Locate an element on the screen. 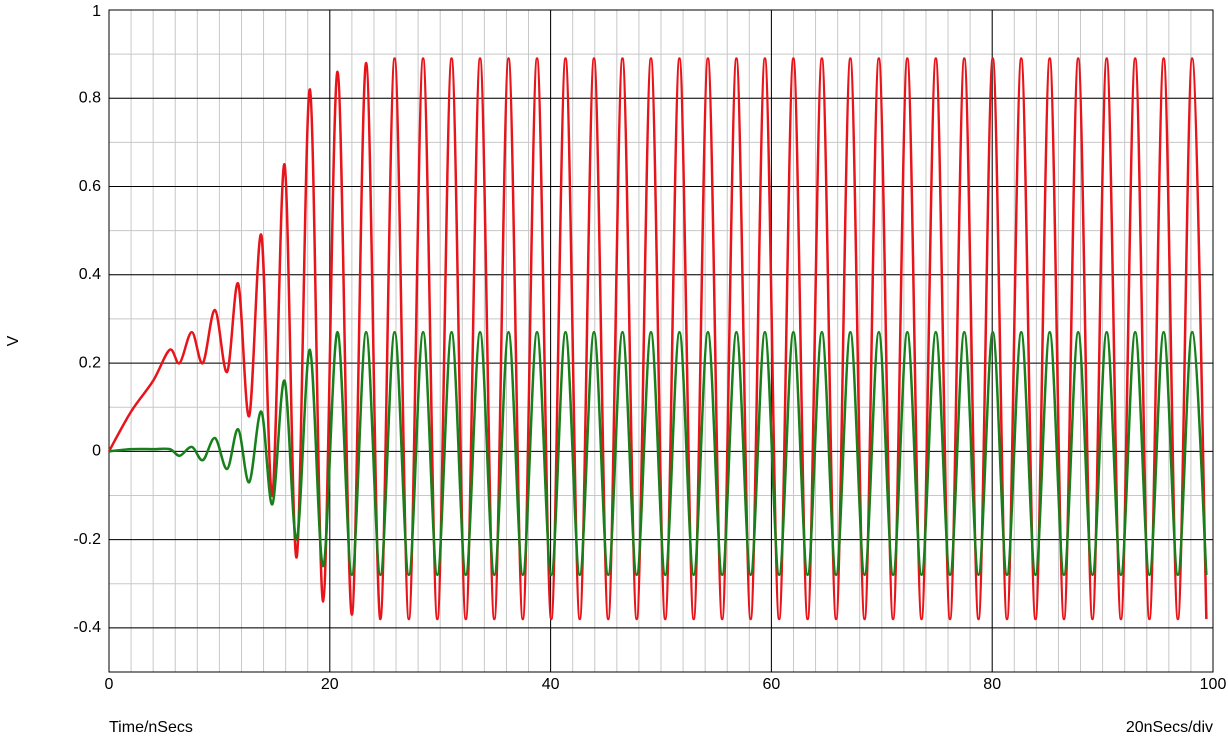  y-tick-label: 0.2 is located at coordinates (90, 362).